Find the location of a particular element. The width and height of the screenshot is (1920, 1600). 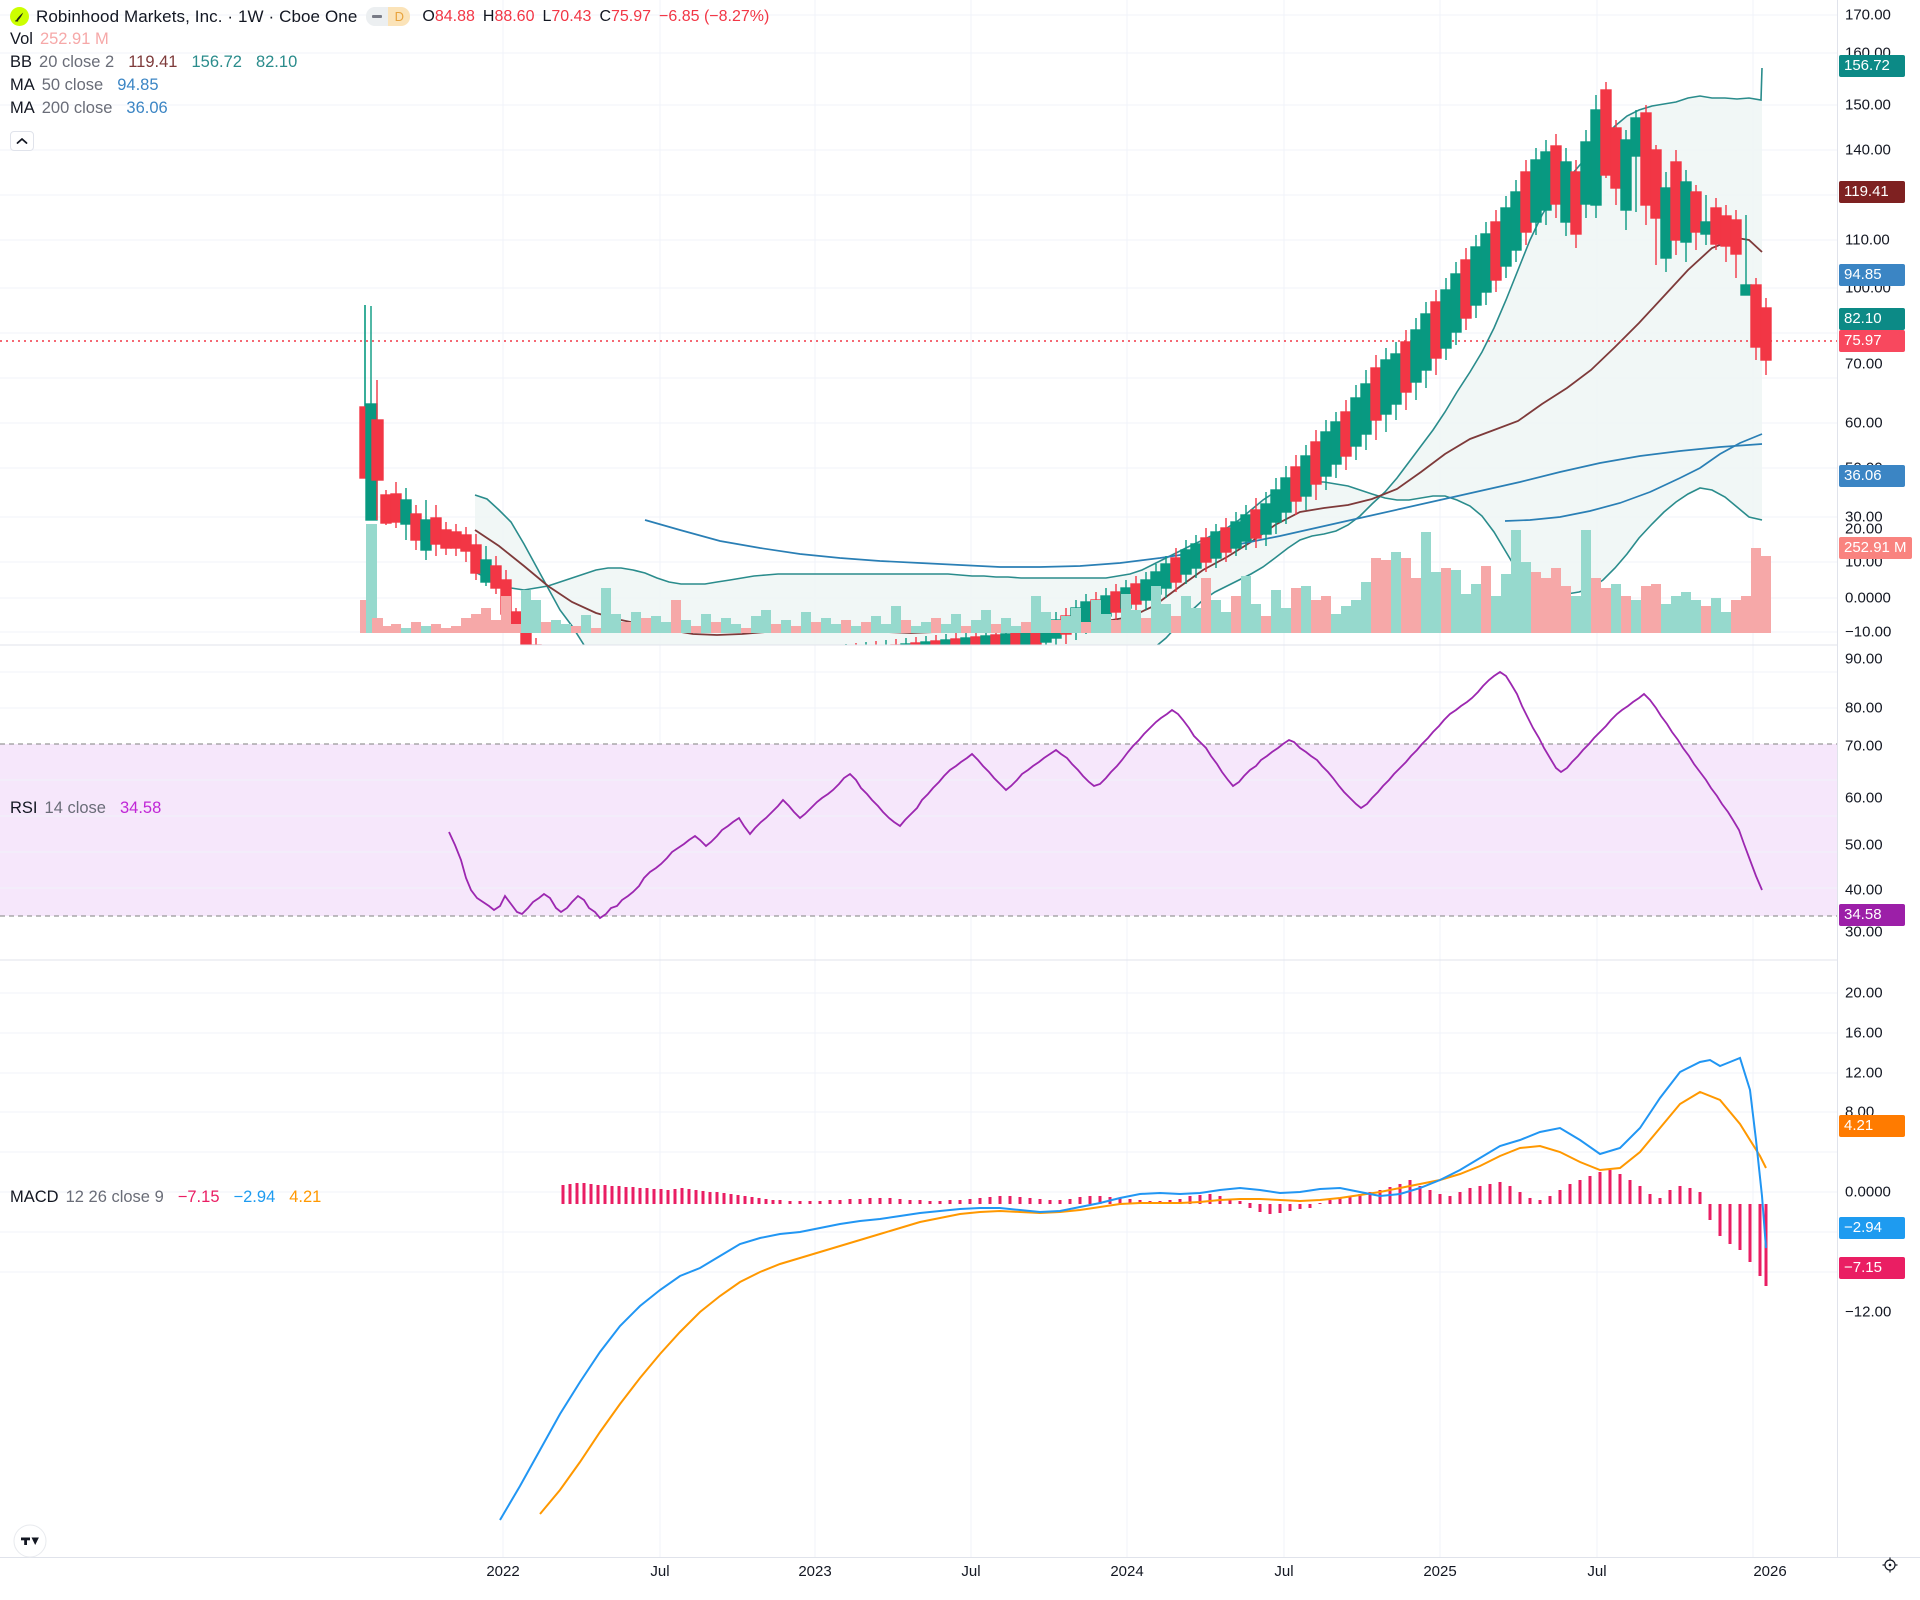

close-value: 75.97 is located at coordinates (631, 16).